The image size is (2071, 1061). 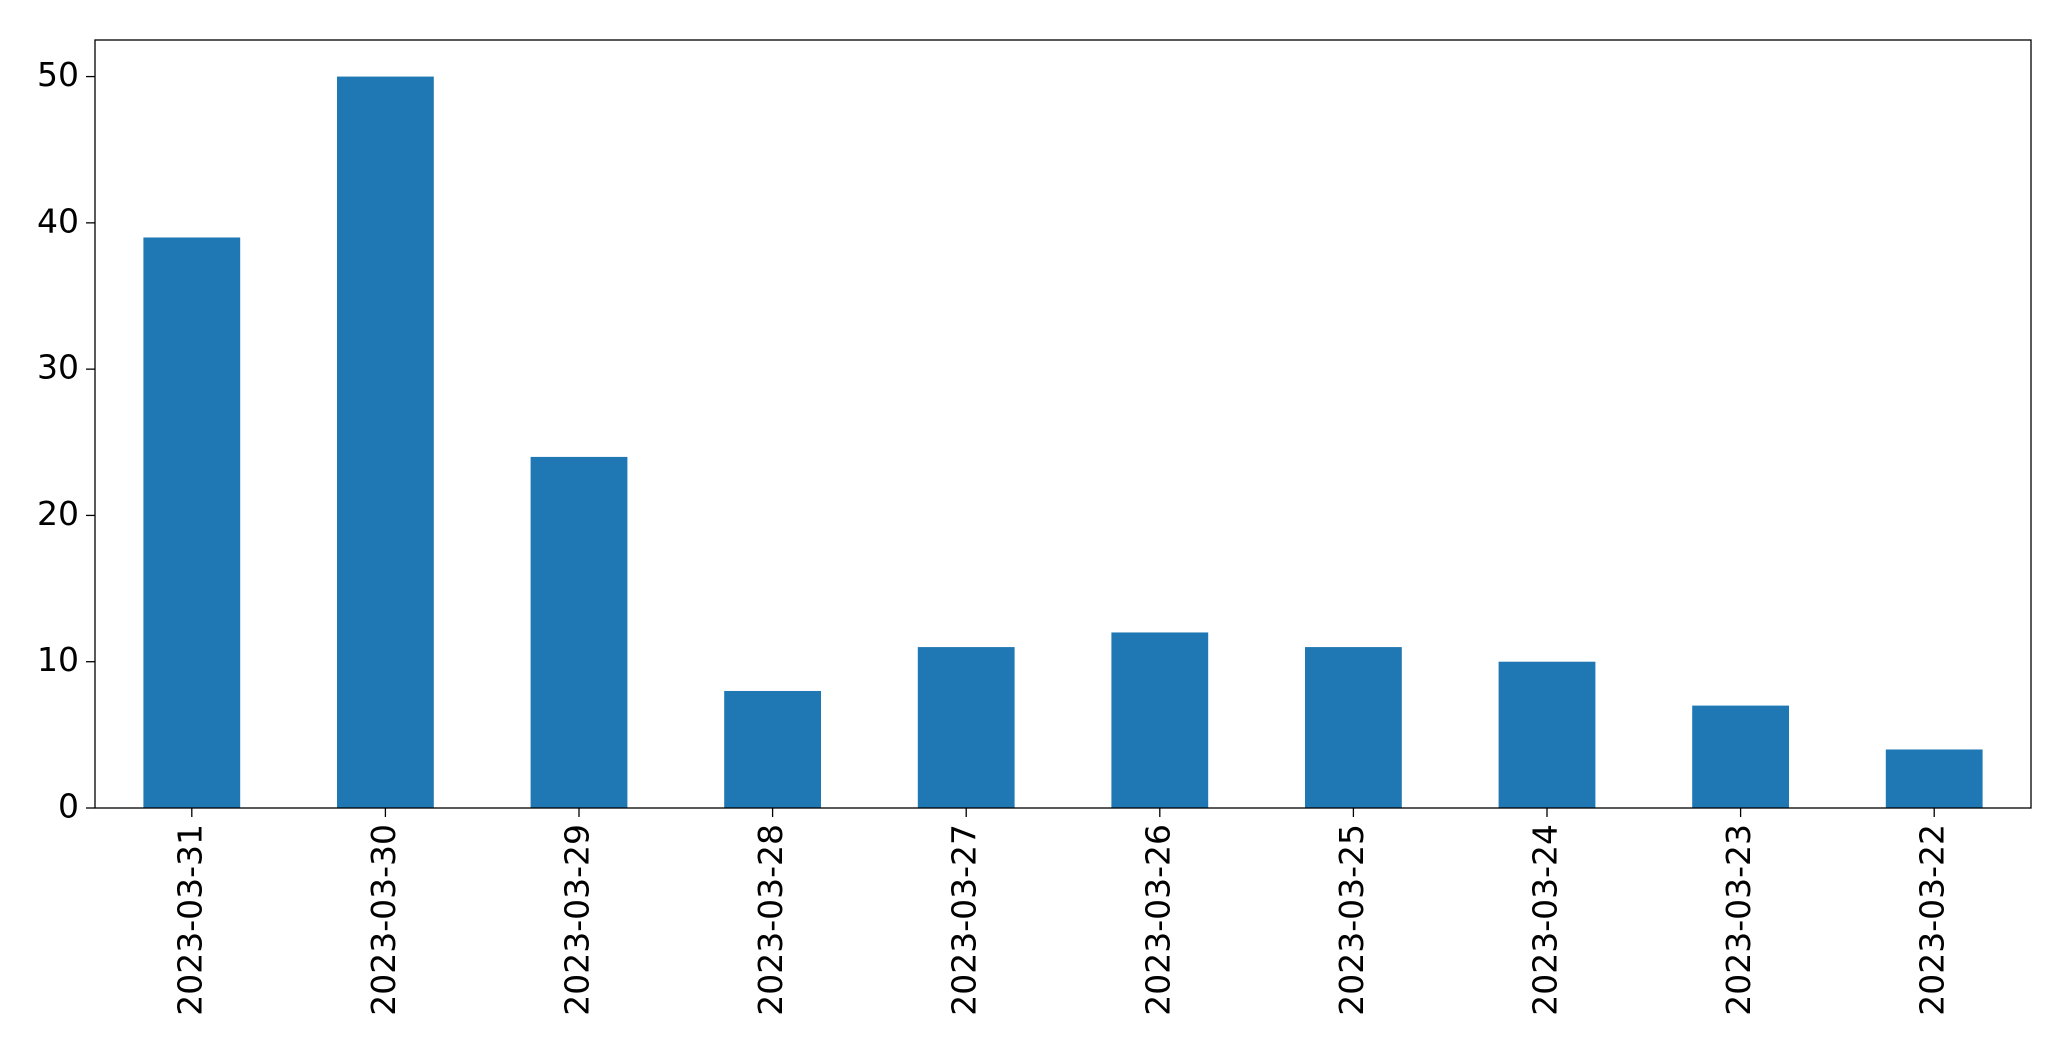 What do you see at coordinates (189, 920) in the screenshot?
I see `x-tick-label: 2023-03-31` at bounding box center [189, 920].